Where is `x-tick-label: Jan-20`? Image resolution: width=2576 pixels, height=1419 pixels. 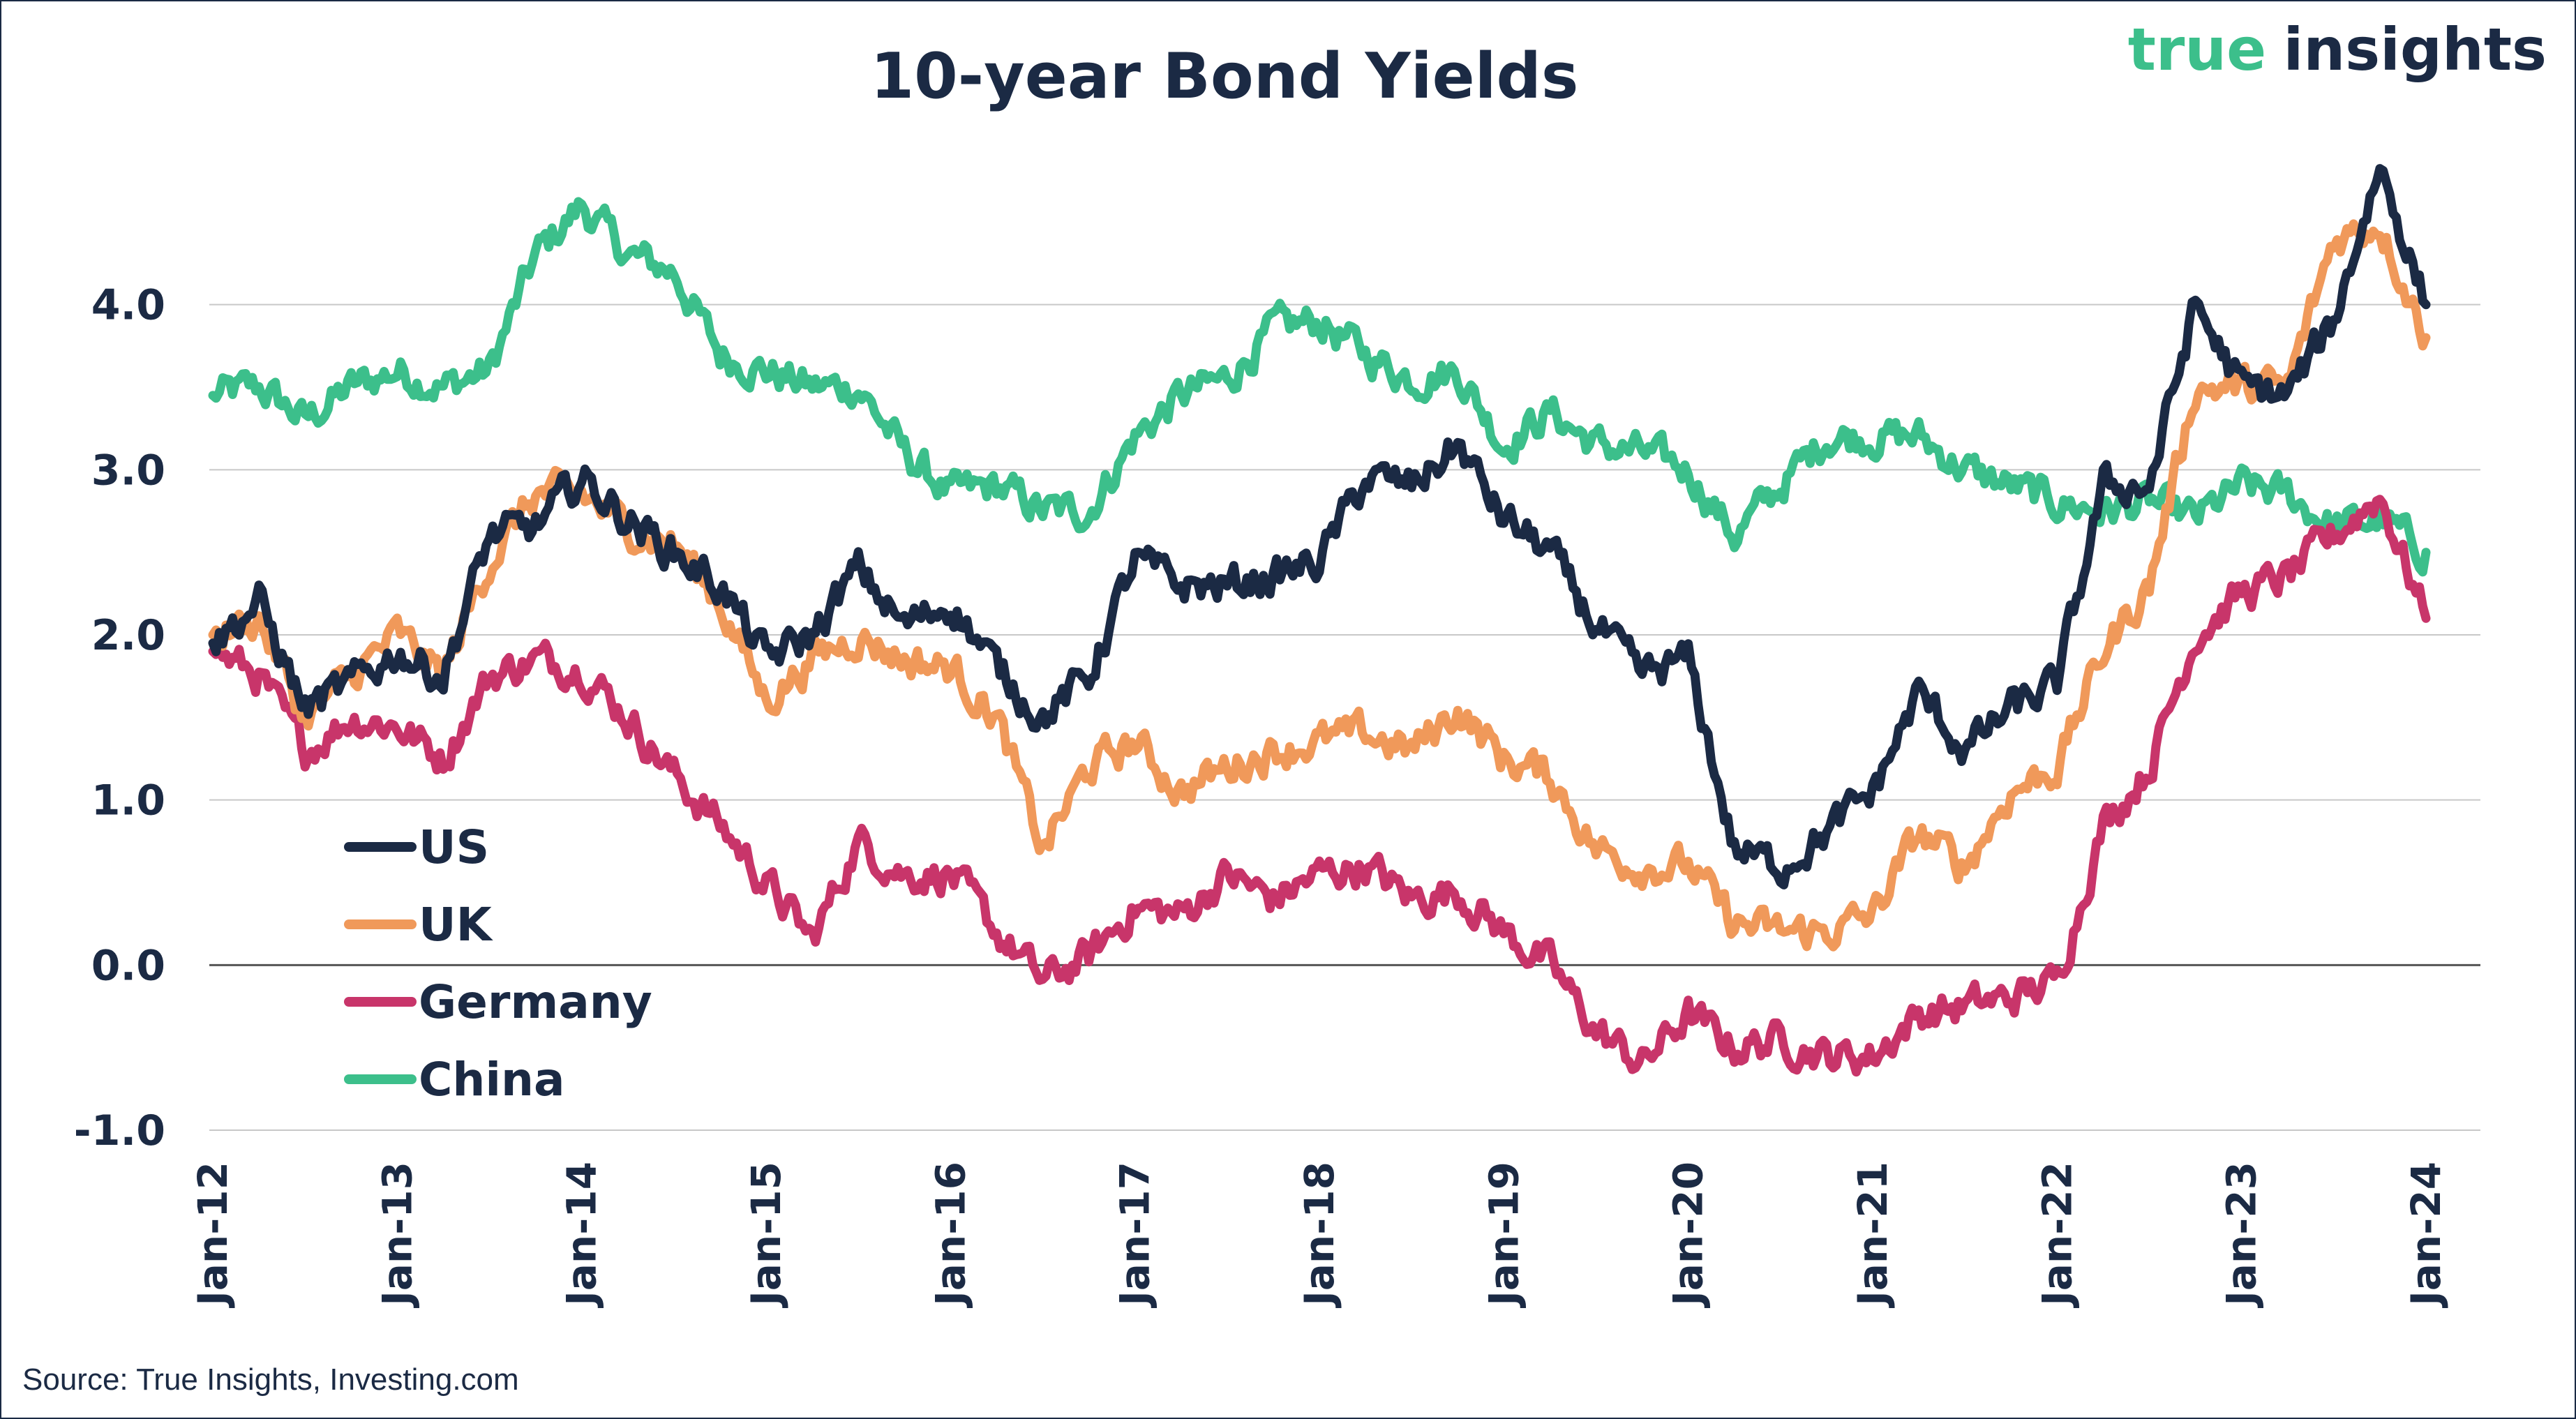
x-tick-label: Jan-20 is located at coordinates (1688, 1235).